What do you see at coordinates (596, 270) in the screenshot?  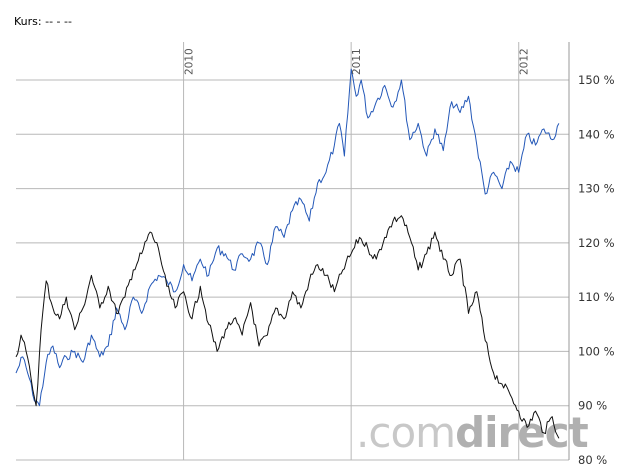 I see `y-tick-labels: 80 % 90 % 100 % 110 % 120 % 130 % 140 % 150 %` at bounding box center [596, 270].